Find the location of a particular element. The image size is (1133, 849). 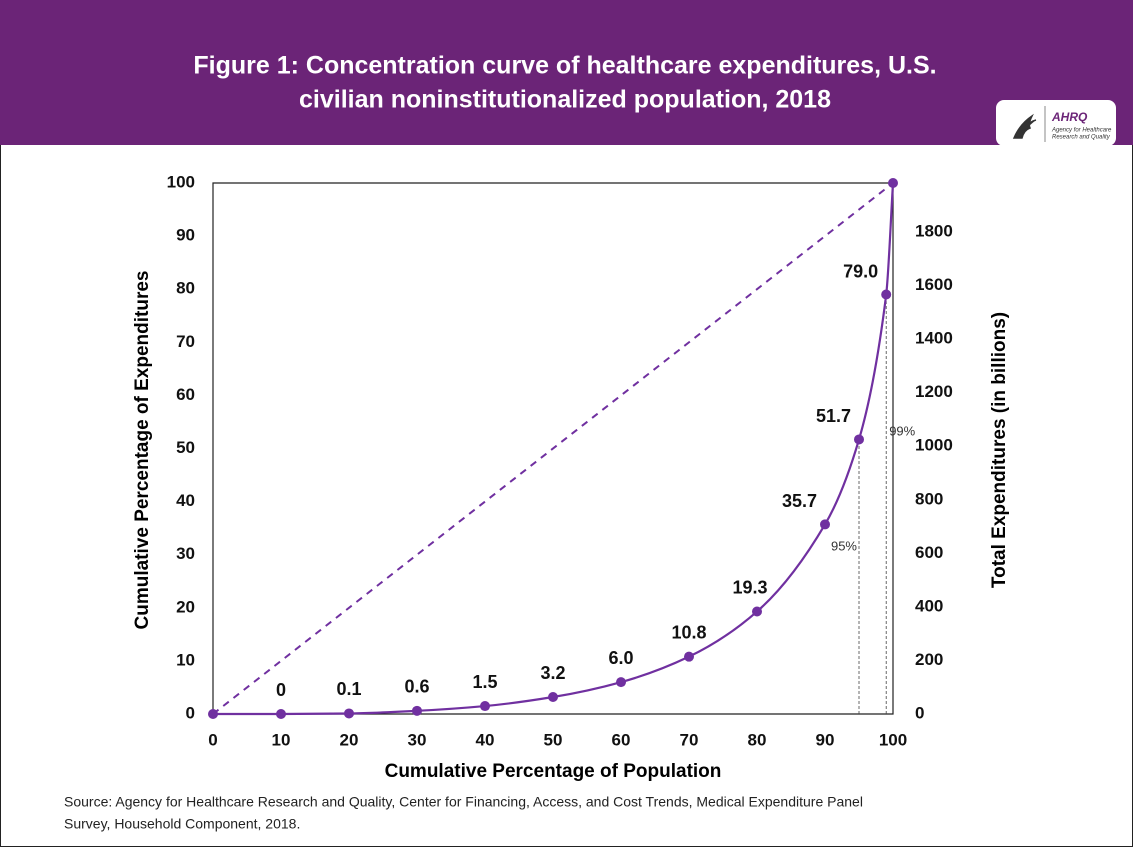

y-tick-label: 40 is located at coordinates (185, 500).